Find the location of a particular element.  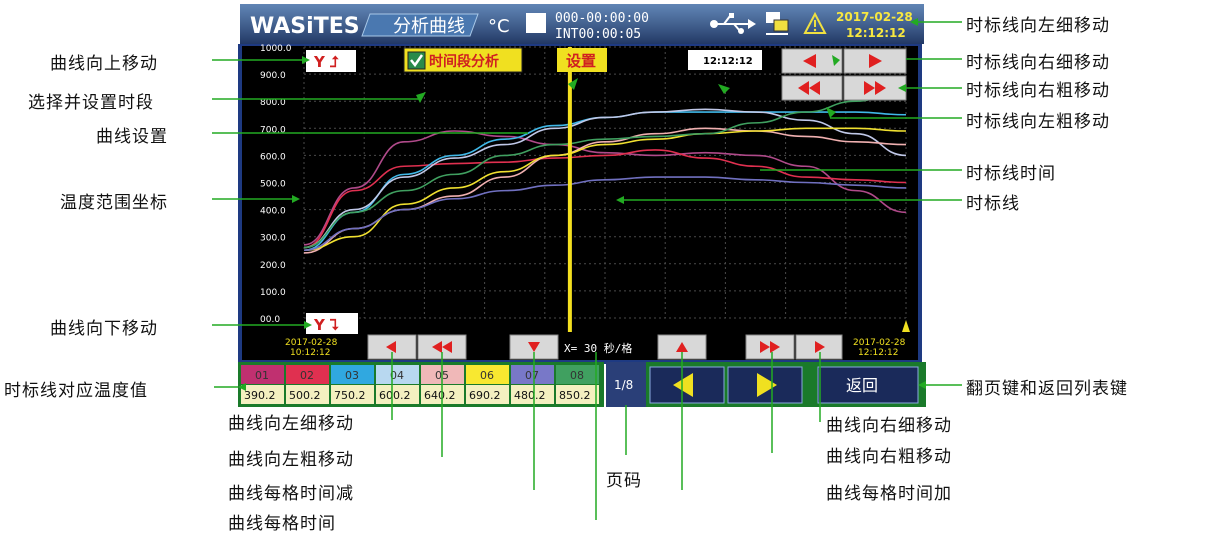

channel-04: 04 600.2 is located at coordinates (397, 384).